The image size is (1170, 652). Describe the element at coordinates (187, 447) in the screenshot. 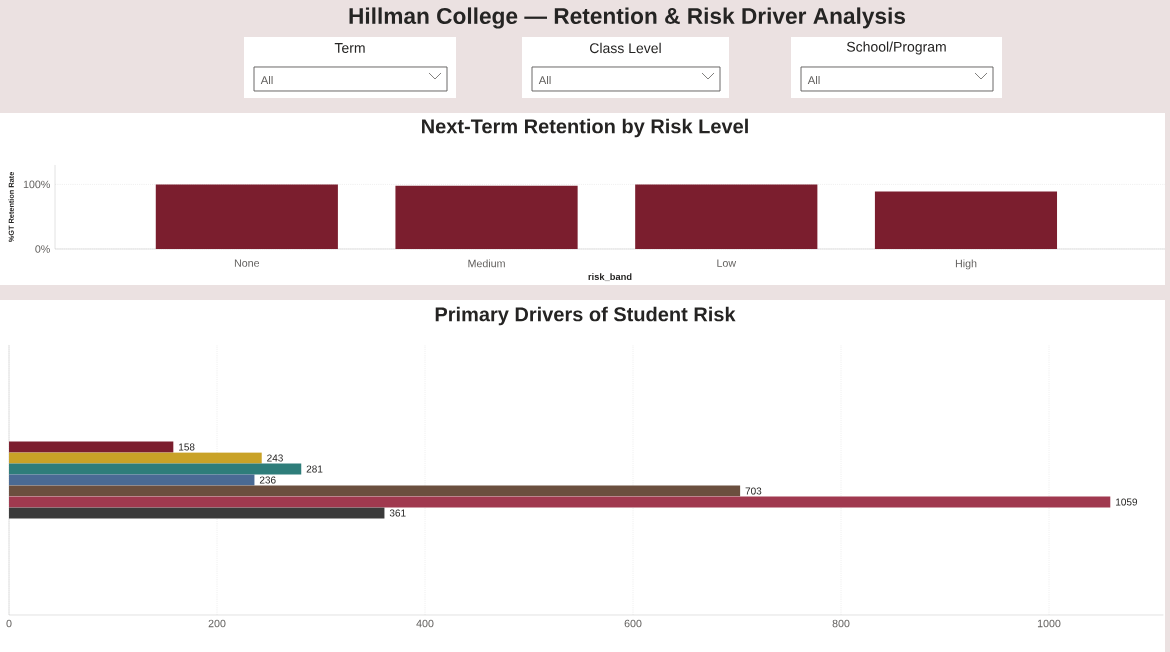

I see `data-label: 158` at that location.